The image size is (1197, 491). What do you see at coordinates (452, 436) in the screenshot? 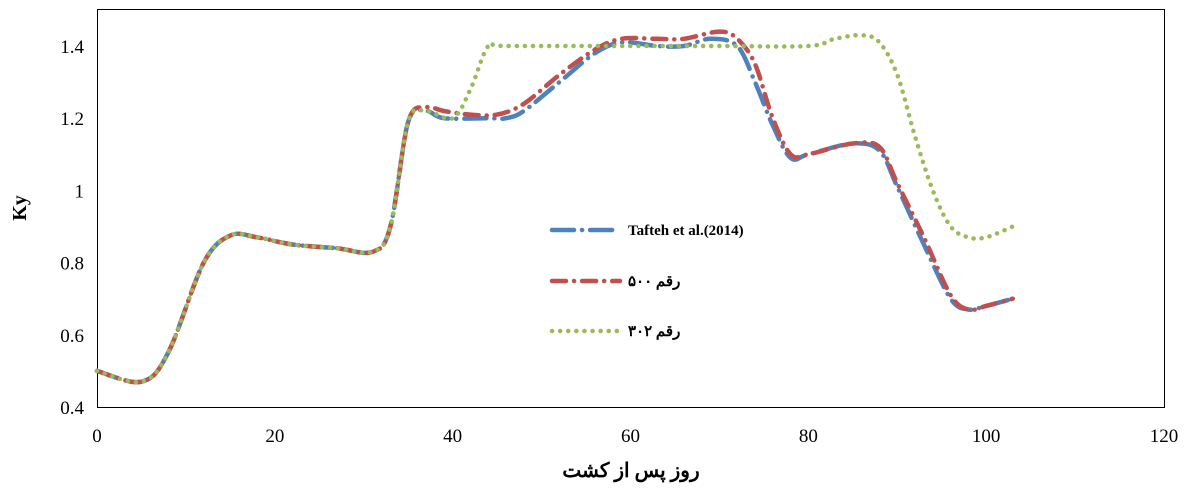
I see `x-tick-label: 40` at bounding box center [452, 436].